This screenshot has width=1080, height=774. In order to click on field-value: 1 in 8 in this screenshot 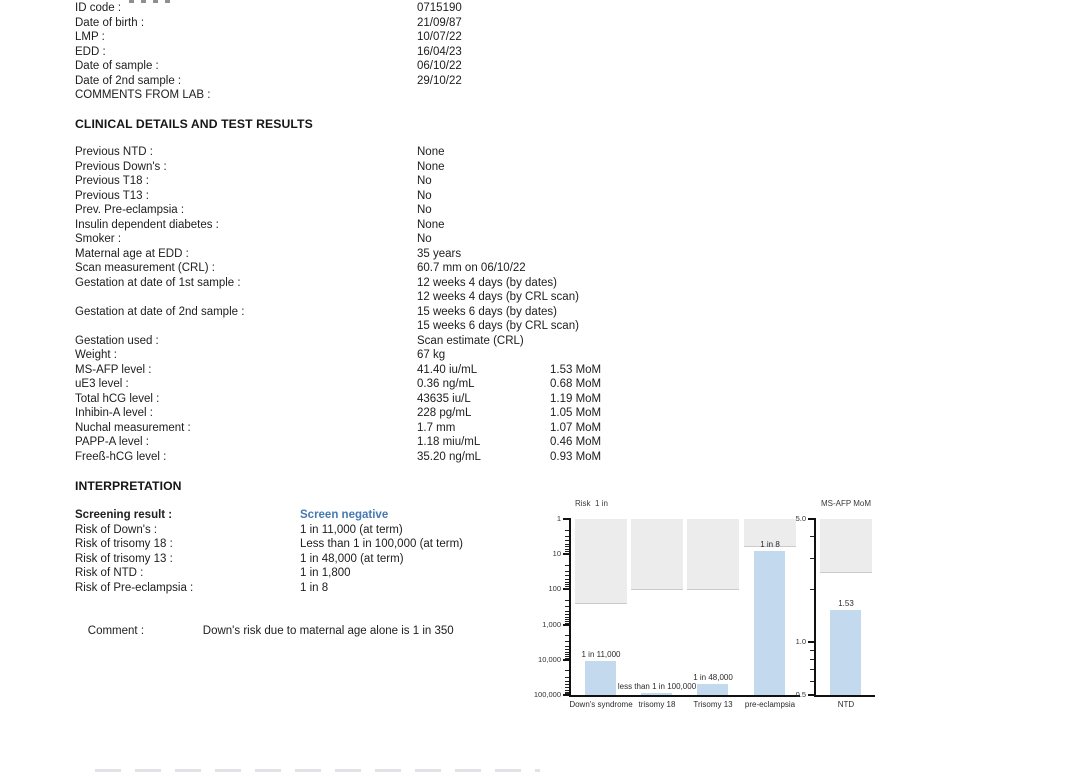, I will do `click(314, 587)`.